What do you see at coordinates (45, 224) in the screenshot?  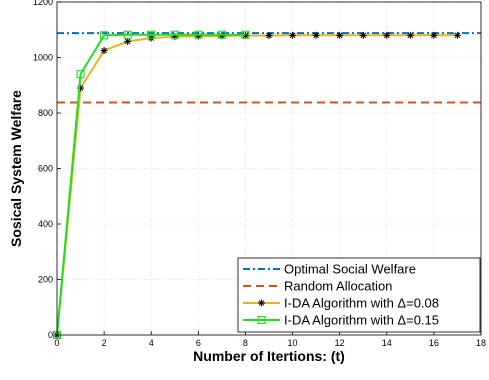 I see `y-tick-label: 400` at bounding box center [45, 224].